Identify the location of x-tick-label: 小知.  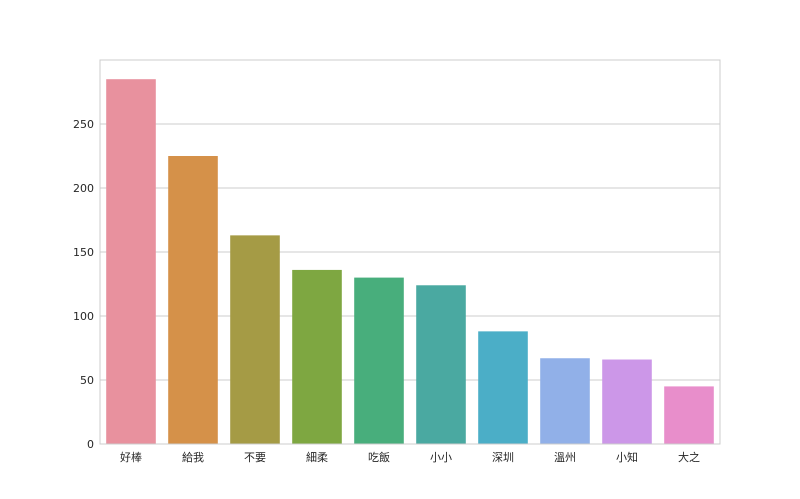
(627, 457).